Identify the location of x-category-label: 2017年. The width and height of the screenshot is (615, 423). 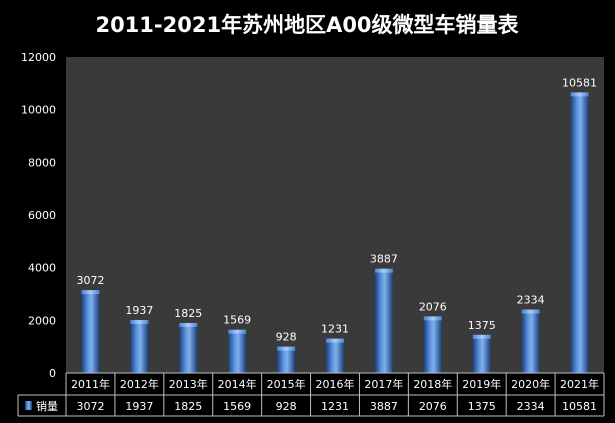
(383, 384).